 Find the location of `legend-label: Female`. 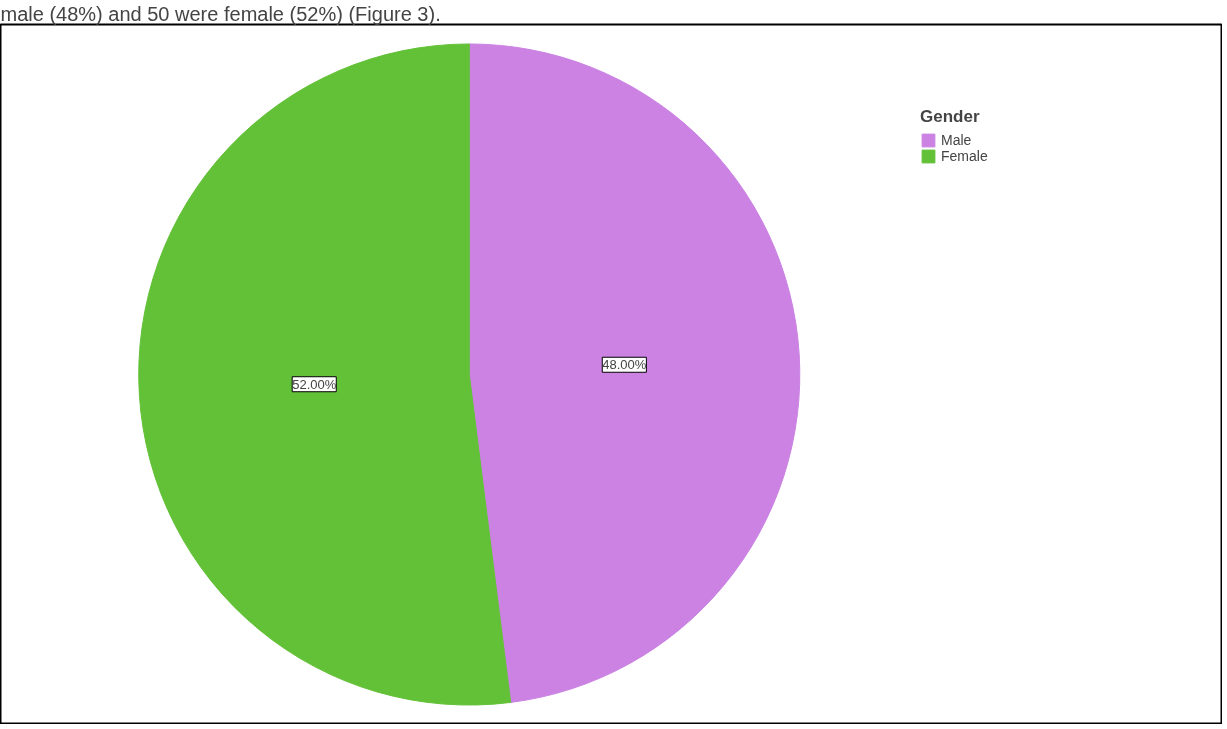

legend-label: Female is located at coordinates (964, 156).